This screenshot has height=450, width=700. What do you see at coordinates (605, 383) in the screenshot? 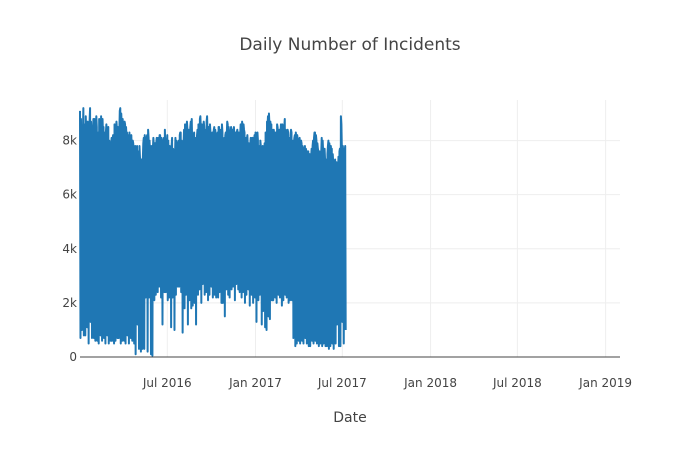
I see `x-tick-label: Jan 2019` at bounding box center [605, 383].